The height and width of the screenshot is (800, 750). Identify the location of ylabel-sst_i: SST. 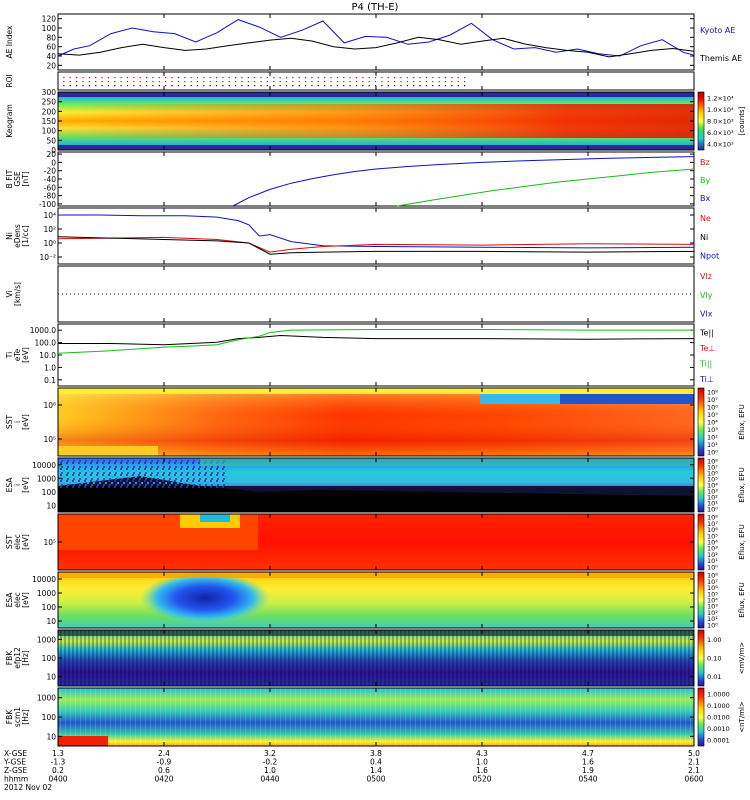
(9, 422).